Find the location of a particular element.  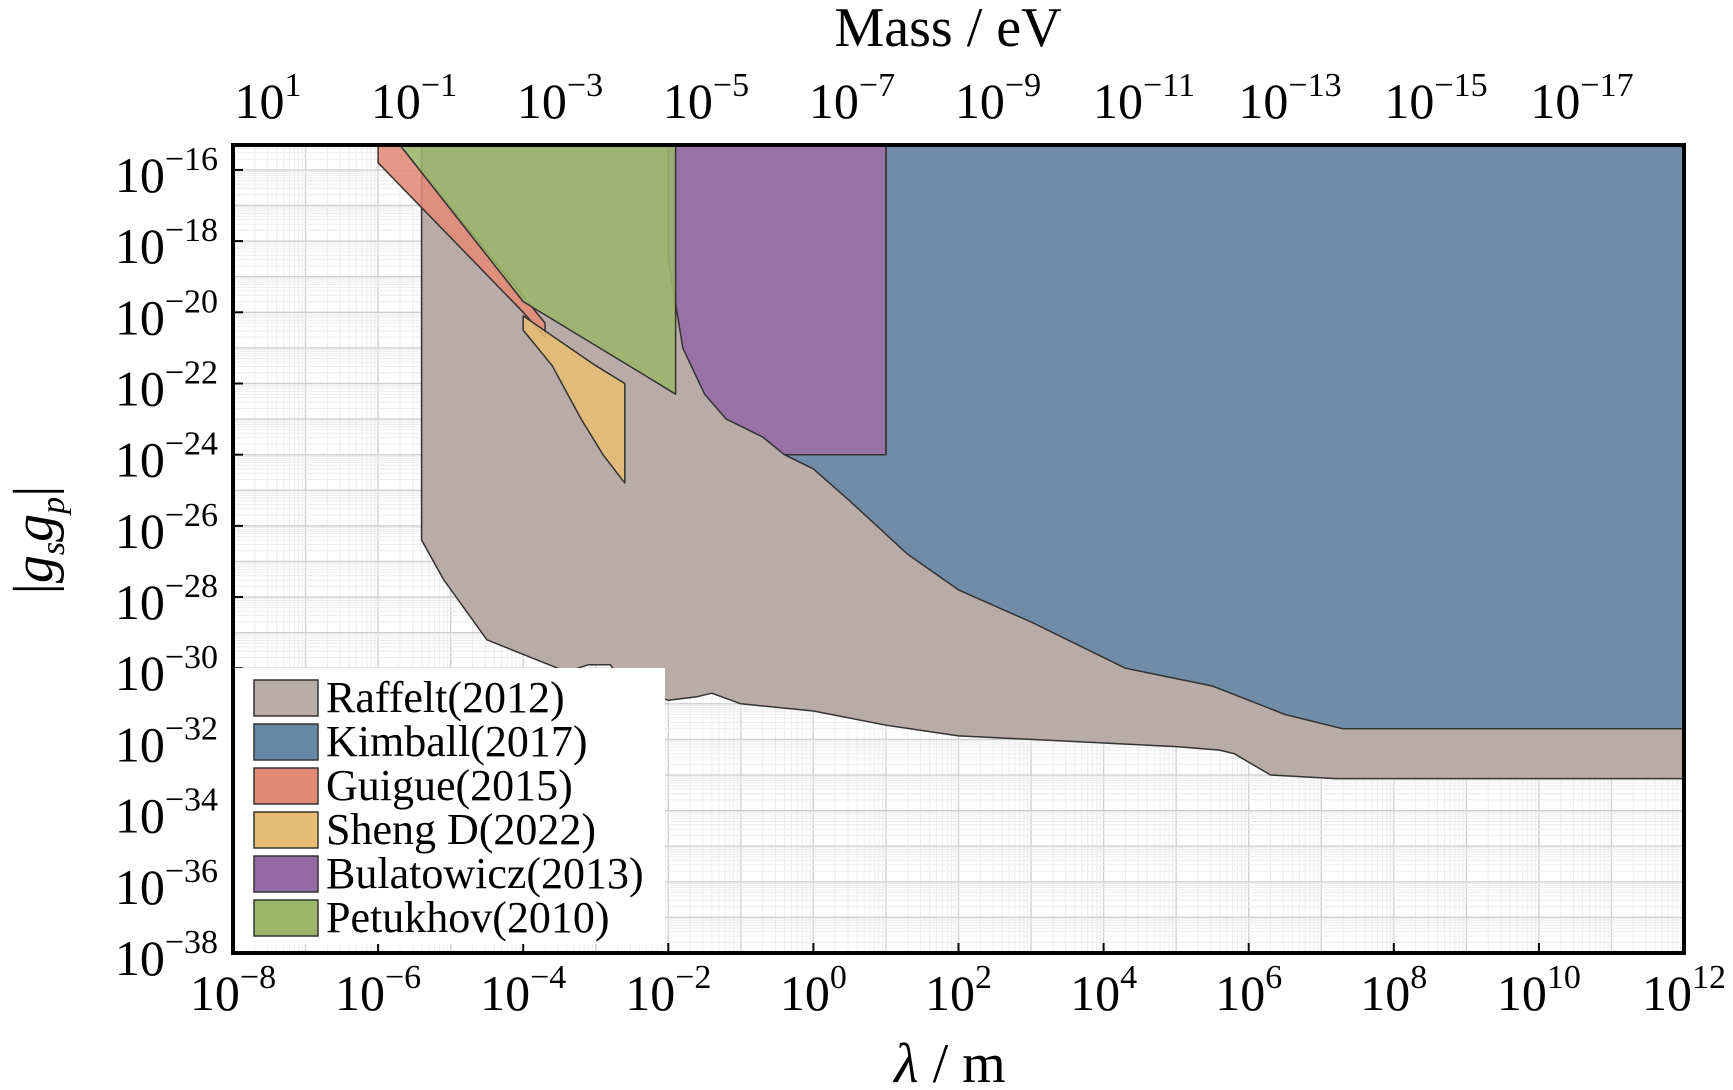

legend-label: Kimball(2017) is located at coordinates (457, 741).